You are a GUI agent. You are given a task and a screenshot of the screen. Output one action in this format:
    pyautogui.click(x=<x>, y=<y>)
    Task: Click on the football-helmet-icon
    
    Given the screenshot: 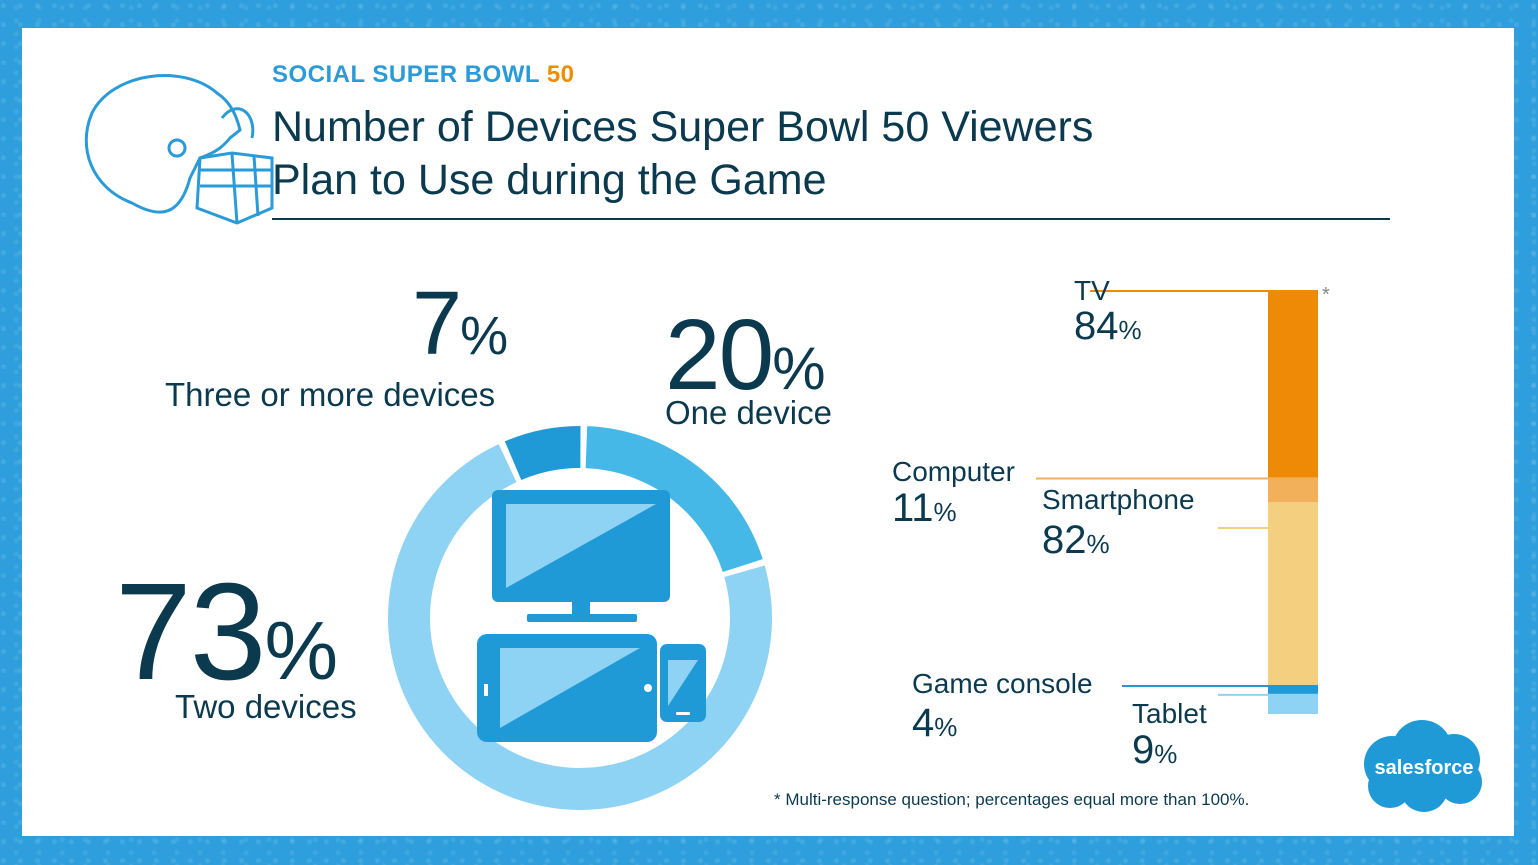 What is the action you would take?
    pyautogui.click(x=179, y=149)
    